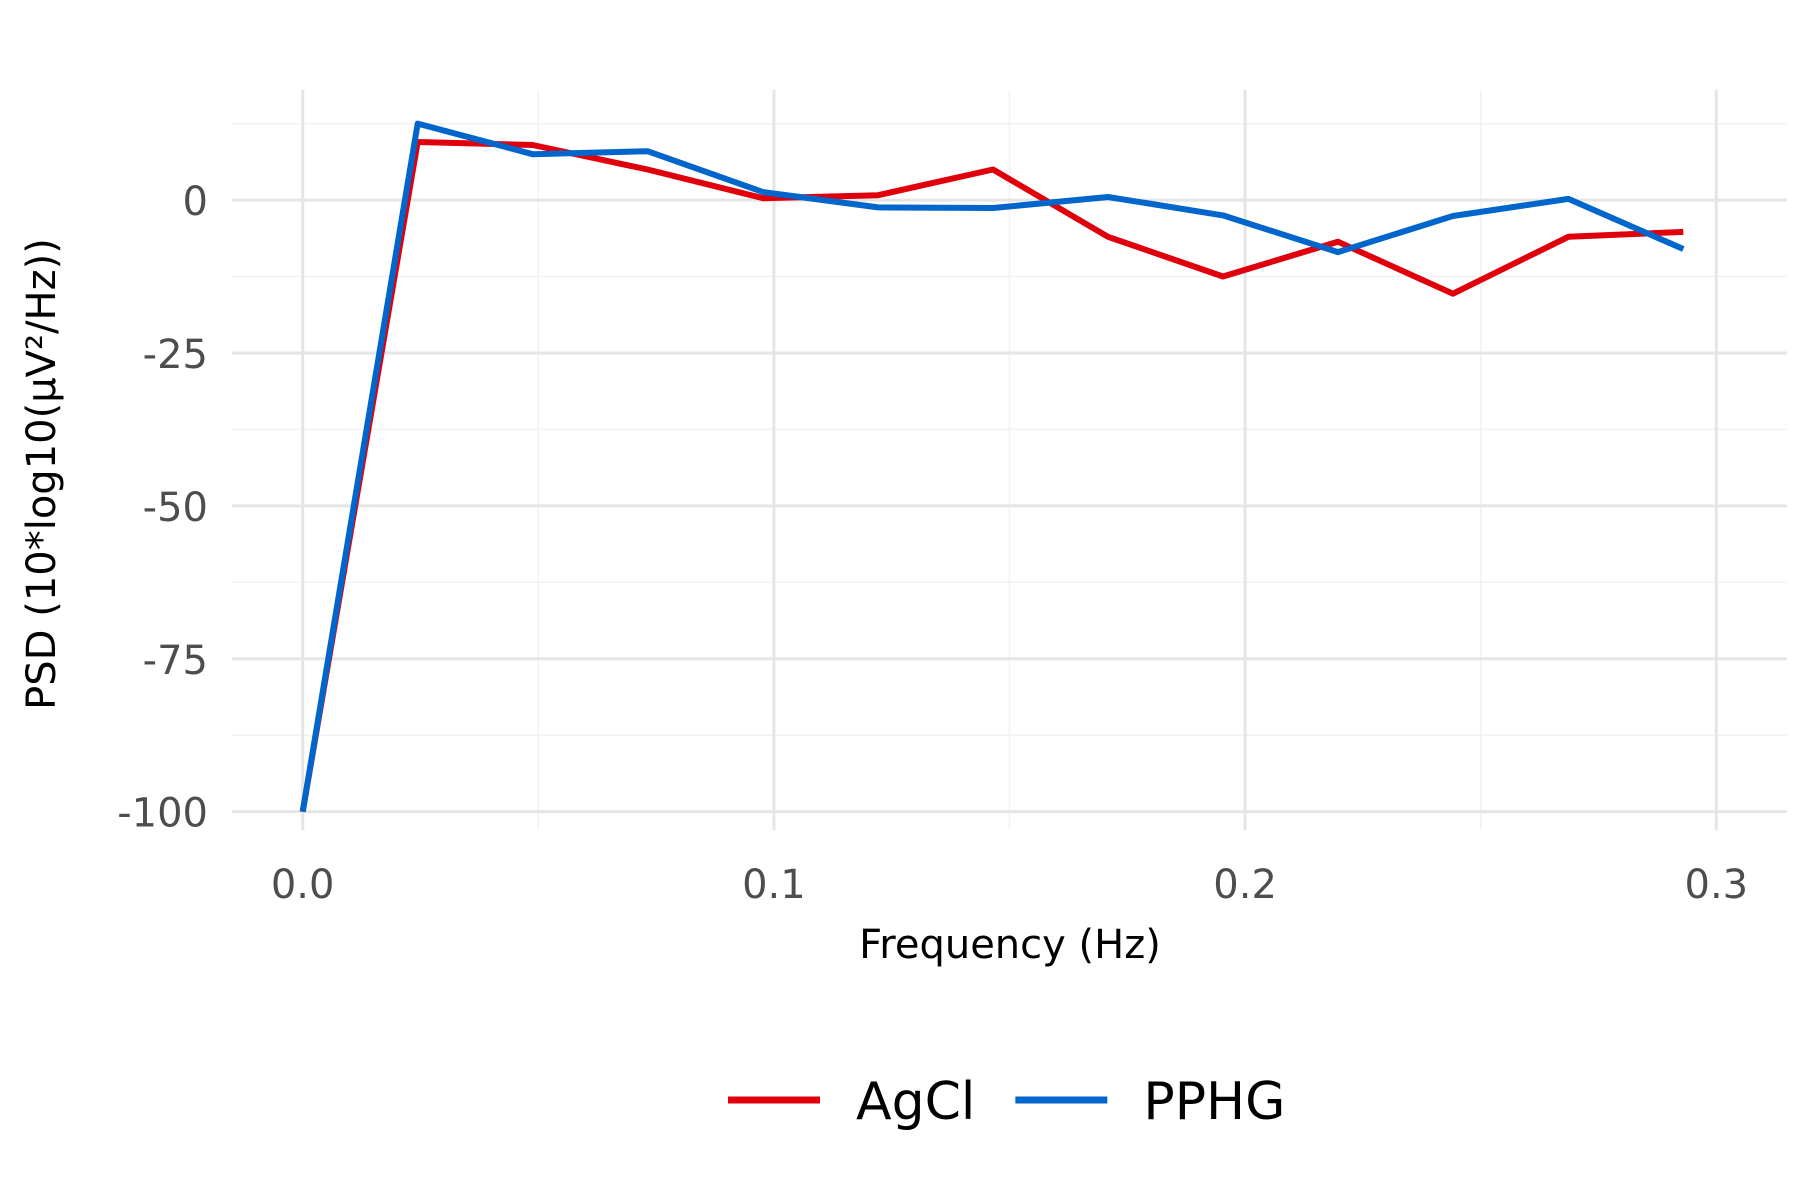 The height and width of the screenshot is (1200, 1800). What do you see at coordinates (851, 1102) in the screenshot?
I see `legend-item-agcl: AgCl` at bounding box center [851, 1102].